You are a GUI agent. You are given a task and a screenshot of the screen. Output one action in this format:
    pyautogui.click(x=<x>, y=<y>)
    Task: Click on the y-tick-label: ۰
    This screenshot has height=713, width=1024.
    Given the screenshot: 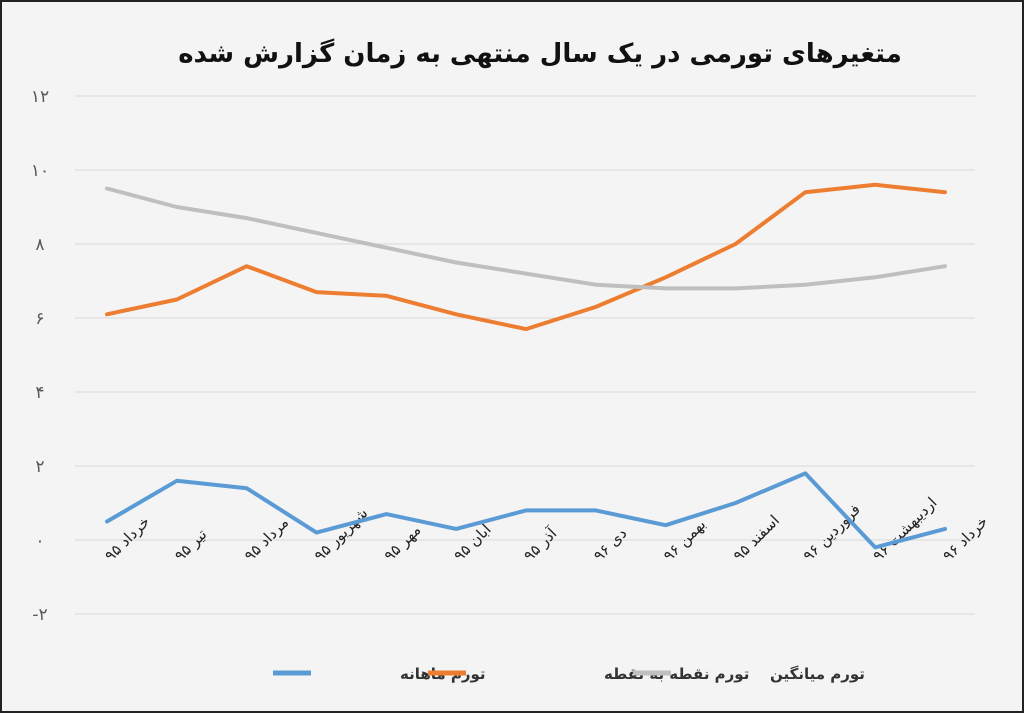 What is the action you would take?
    pyautogui.click(x=39, y=541)
    